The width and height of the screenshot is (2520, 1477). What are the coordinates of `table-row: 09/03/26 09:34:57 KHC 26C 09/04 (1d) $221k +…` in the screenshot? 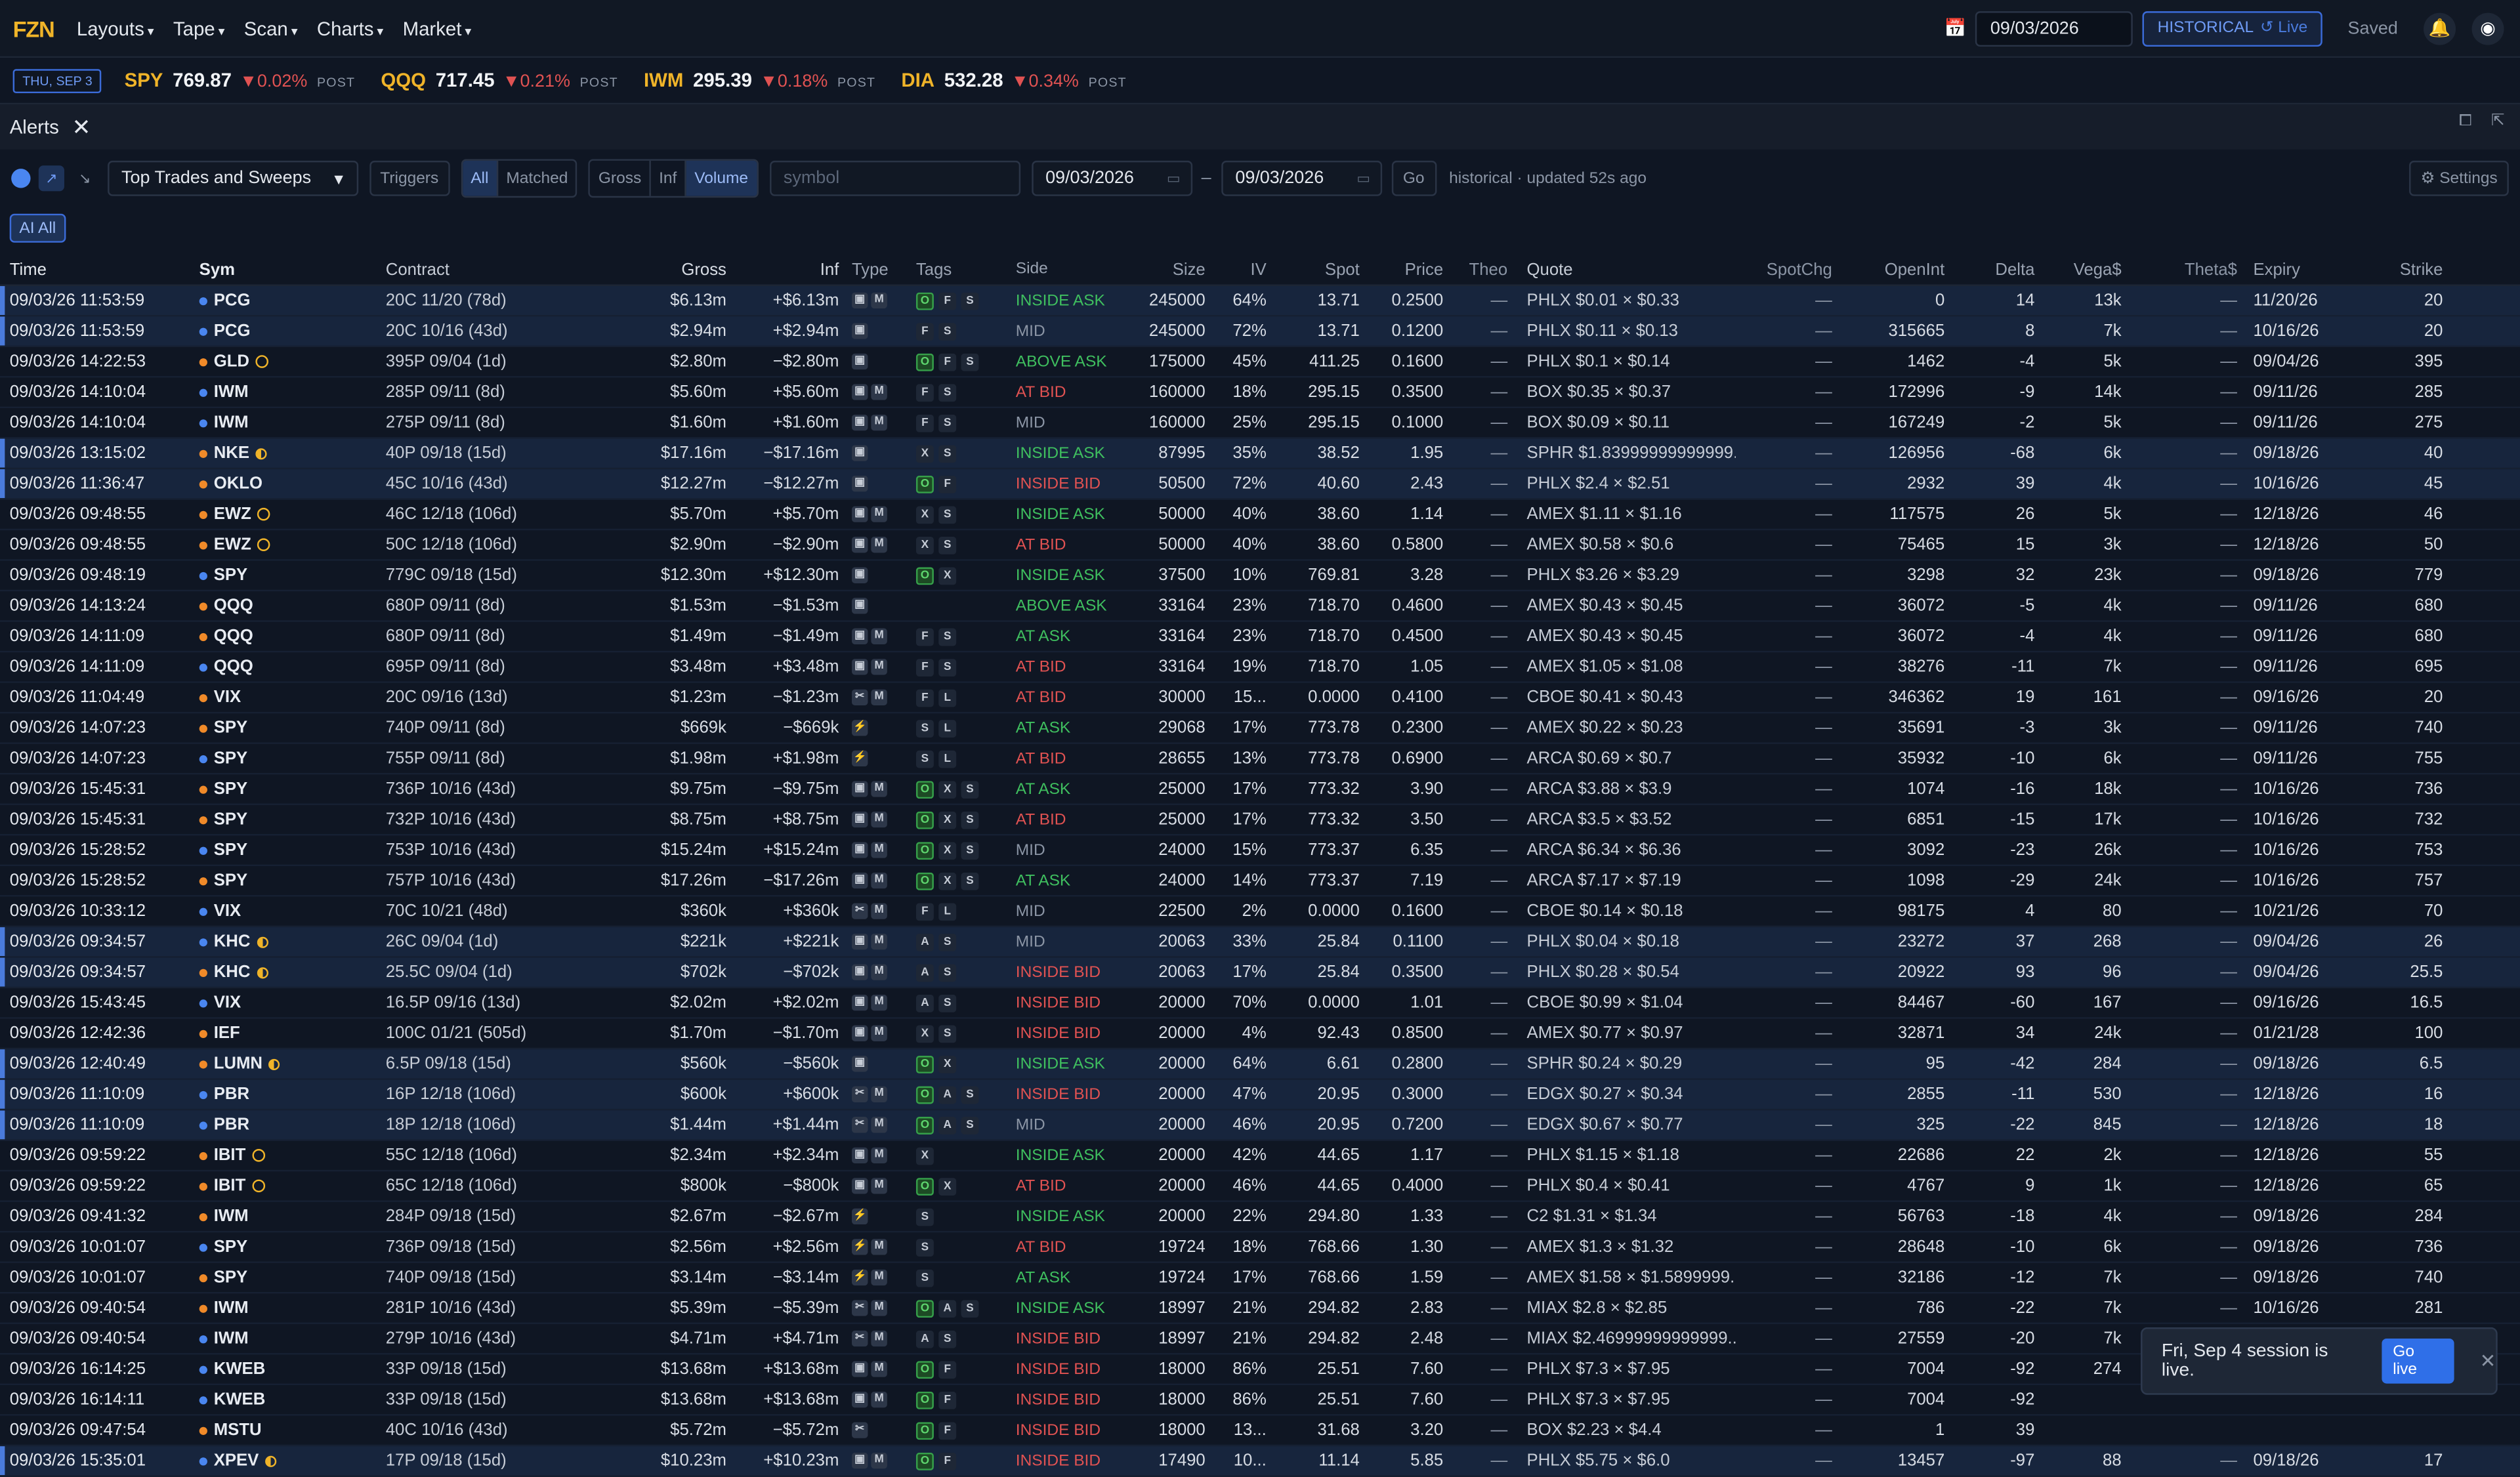 It's located at (1260, 942).